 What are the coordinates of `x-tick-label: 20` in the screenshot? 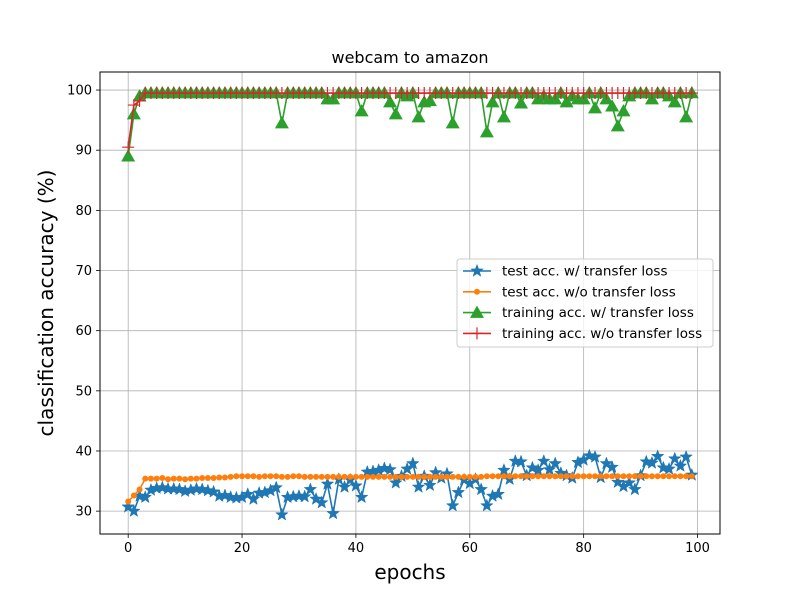 It's located at (242, 548).